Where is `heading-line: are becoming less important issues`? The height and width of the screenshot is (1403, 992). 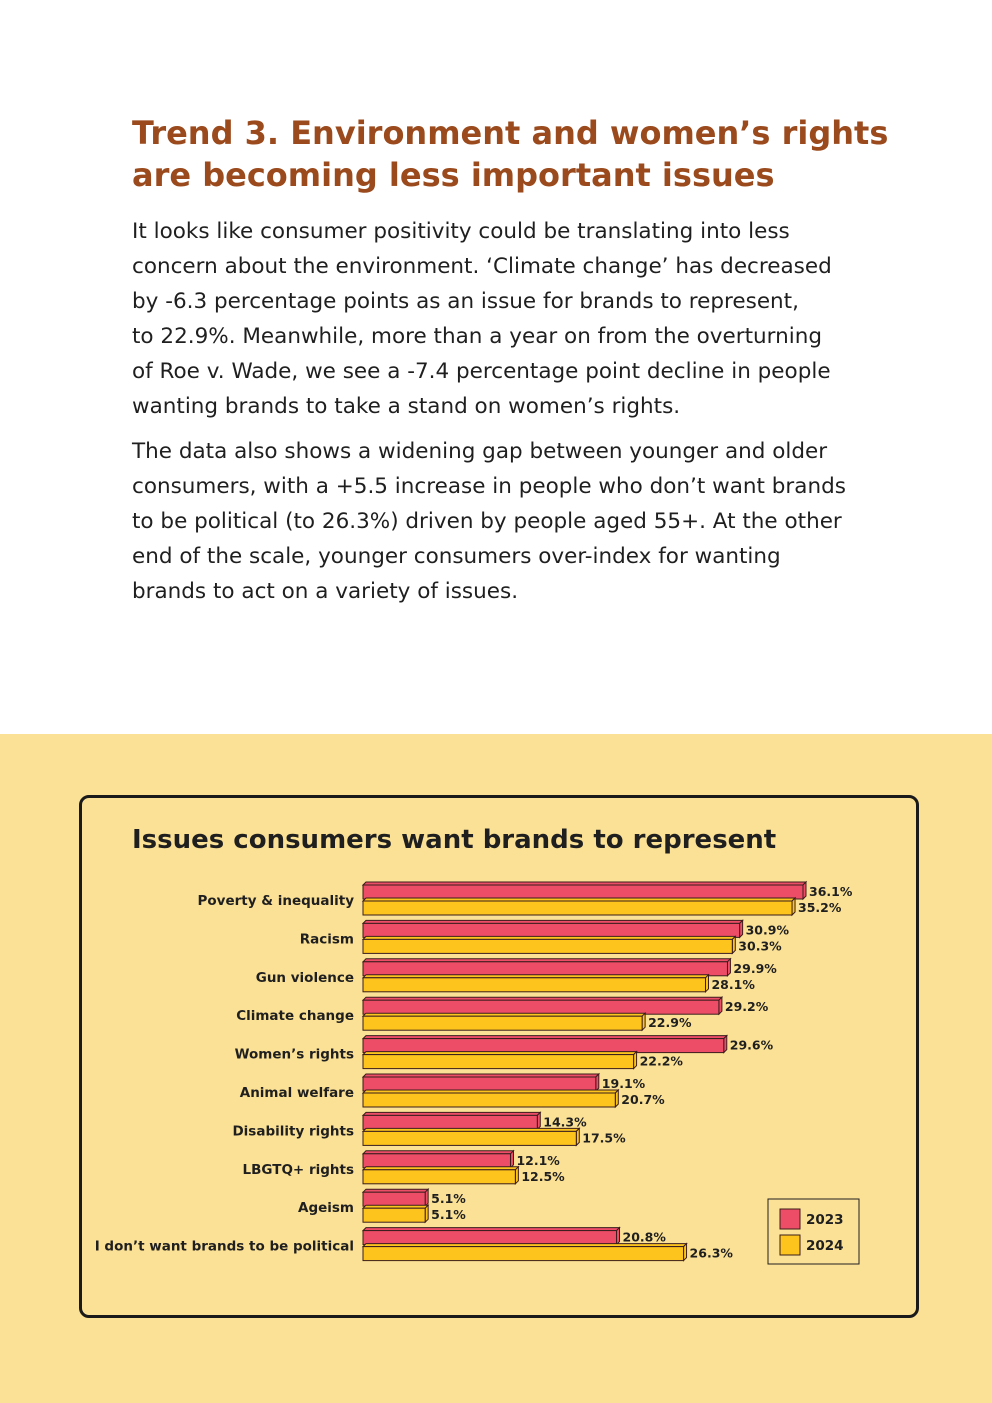 heading-line: are becoming less important issues is located at coordinates (453, 175).